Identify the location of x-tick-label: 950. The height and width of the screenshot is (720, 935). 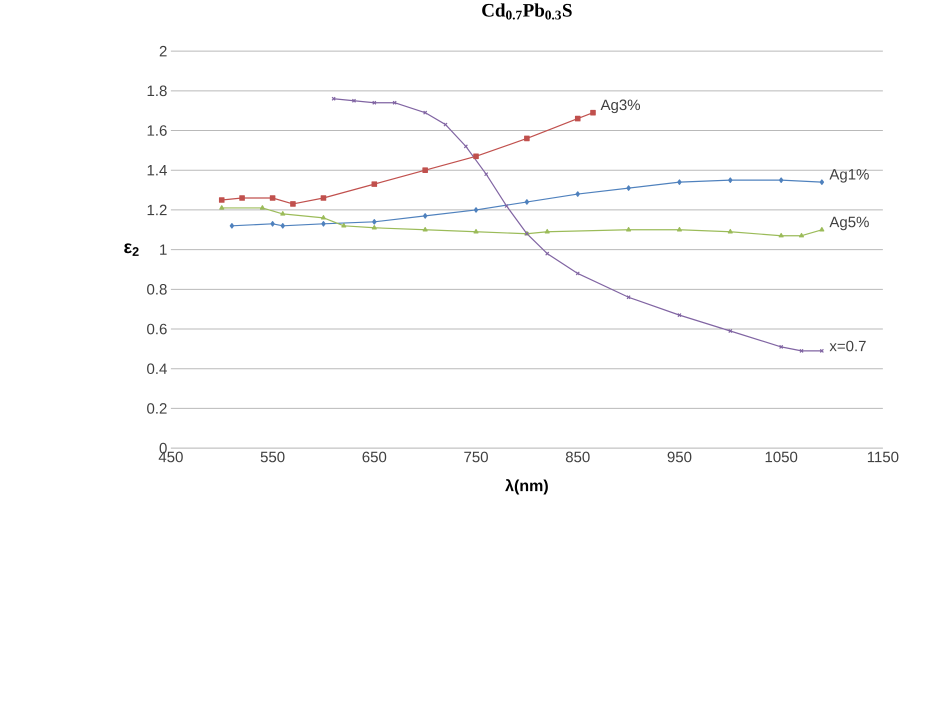
(680, 457).